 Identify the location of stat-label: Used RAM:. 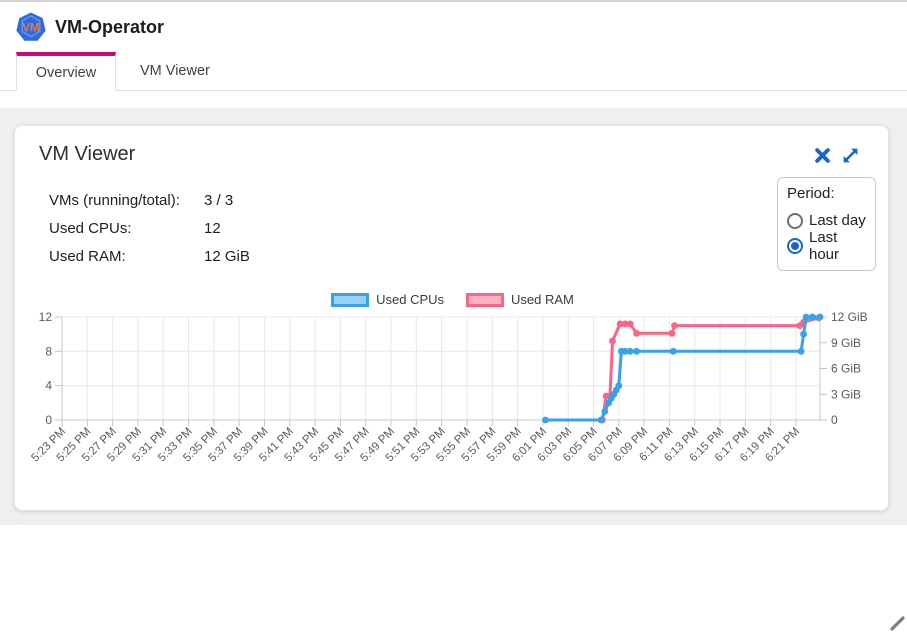
(87, 256).